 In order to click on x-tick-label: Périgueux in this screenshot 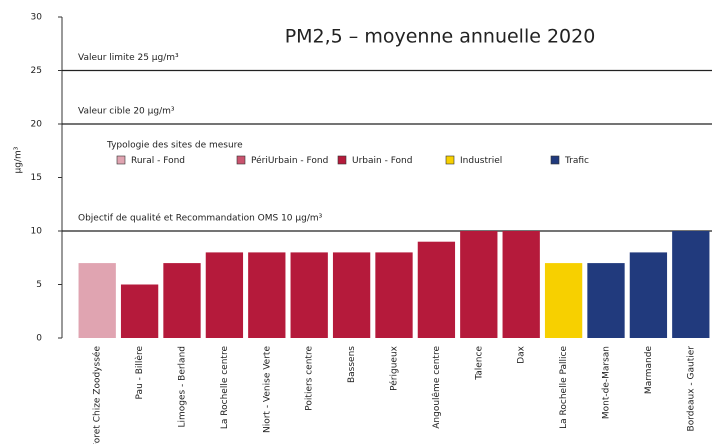, I will do `click(394, 368)`.